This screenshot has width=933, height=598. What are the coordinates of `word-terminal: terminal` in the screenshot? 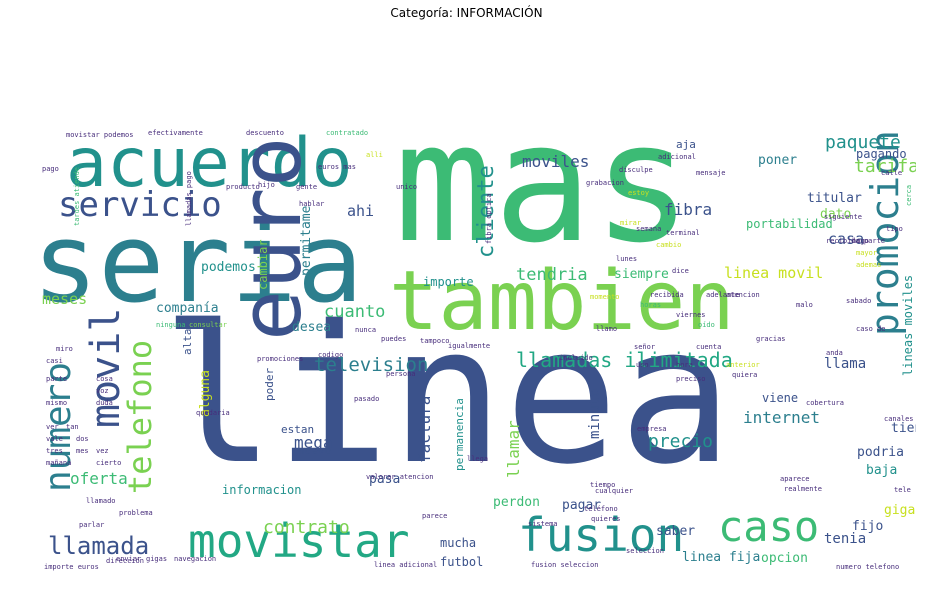 It's located at (683, 233).